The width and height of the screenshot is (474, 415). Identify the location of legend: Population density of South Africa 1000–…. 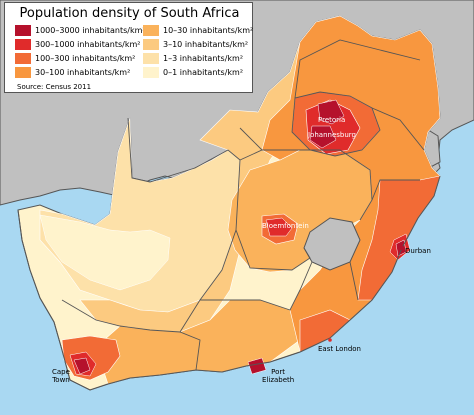
(128, 47).